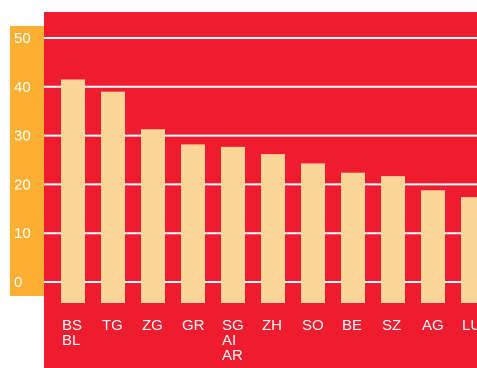  I want to click on y-tick-label: 50, so click(22, 38).